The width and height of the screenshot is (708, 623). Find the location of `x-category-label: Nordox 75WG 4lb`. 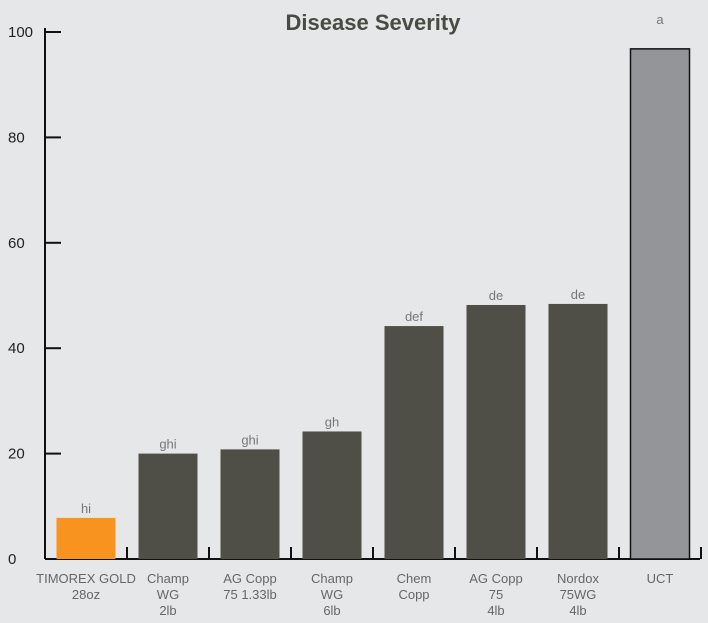

x-category-label: Nordox 75WG 4lb is located at coordinates (578, 594).